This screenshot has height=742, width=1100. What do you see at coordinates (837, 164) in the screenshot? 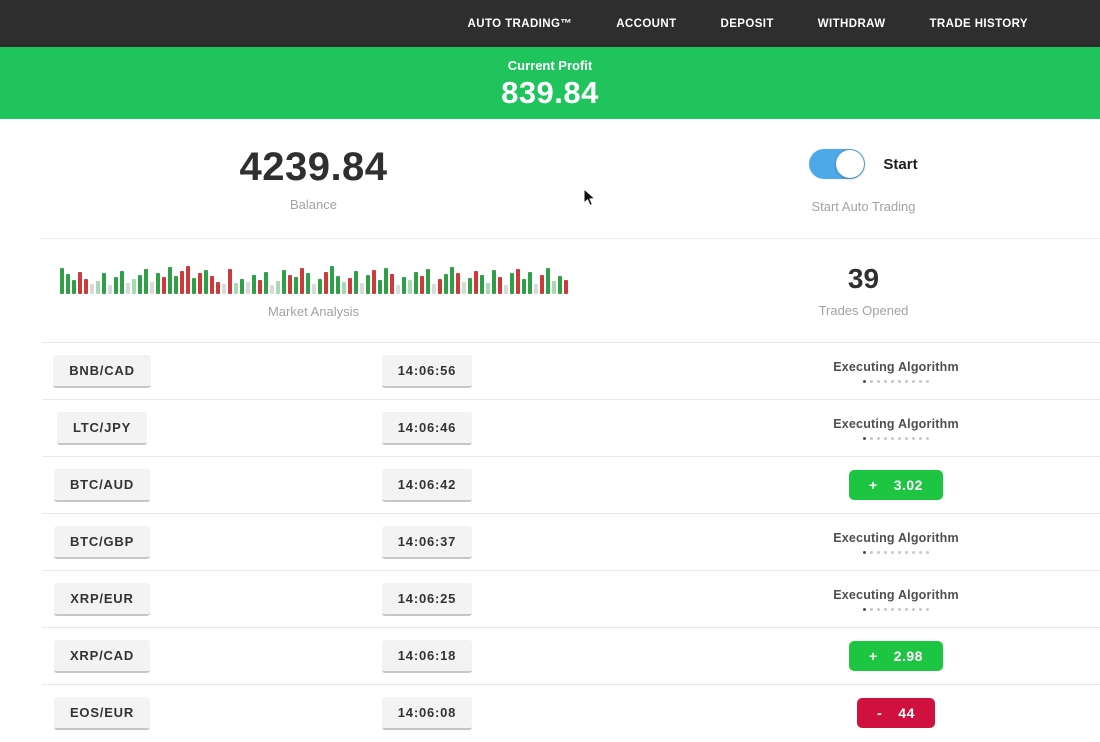
I see `auto-trading-toggle` at bounding box center [837, 164].